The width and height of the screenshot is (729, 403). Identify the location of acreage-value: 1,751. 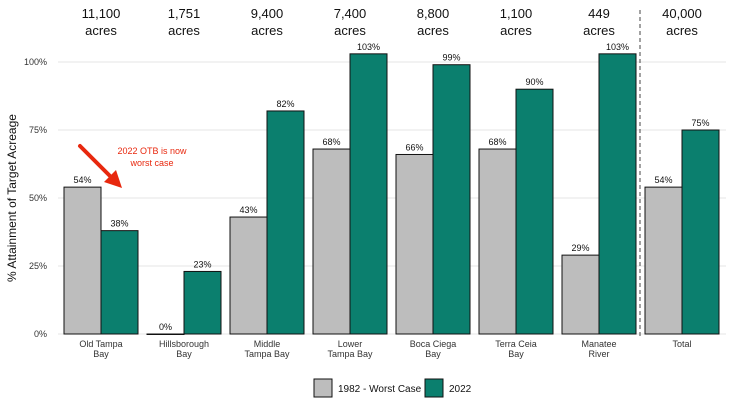
(184, 13).